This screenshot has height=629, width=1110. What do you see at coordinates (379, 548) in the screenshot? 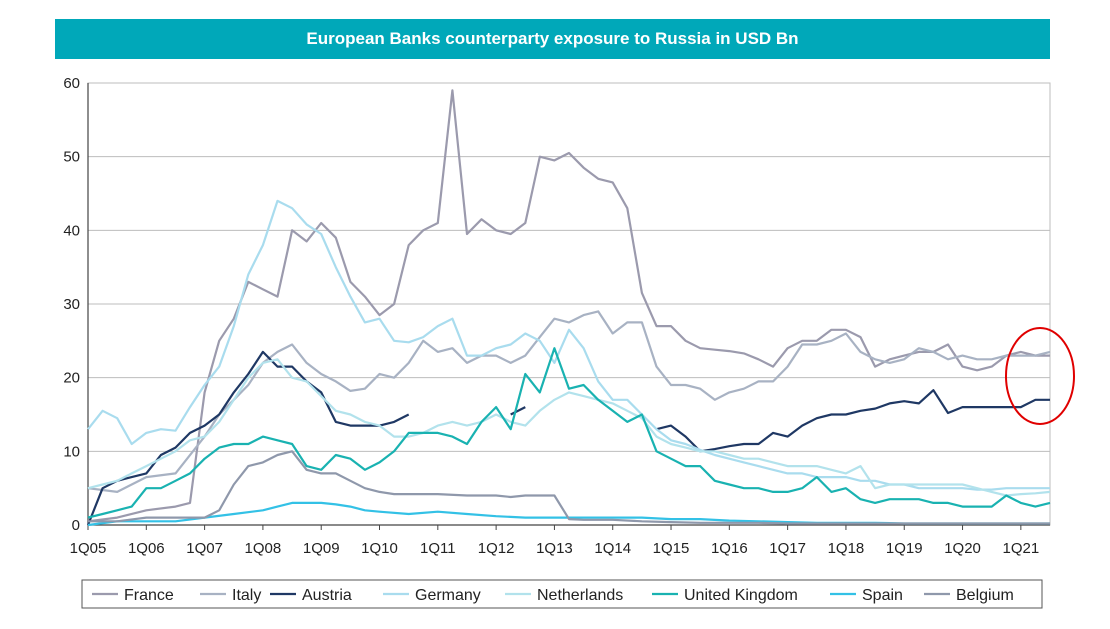
I see `x-tick-label: 1Q10` at bounding box center [379, 548].